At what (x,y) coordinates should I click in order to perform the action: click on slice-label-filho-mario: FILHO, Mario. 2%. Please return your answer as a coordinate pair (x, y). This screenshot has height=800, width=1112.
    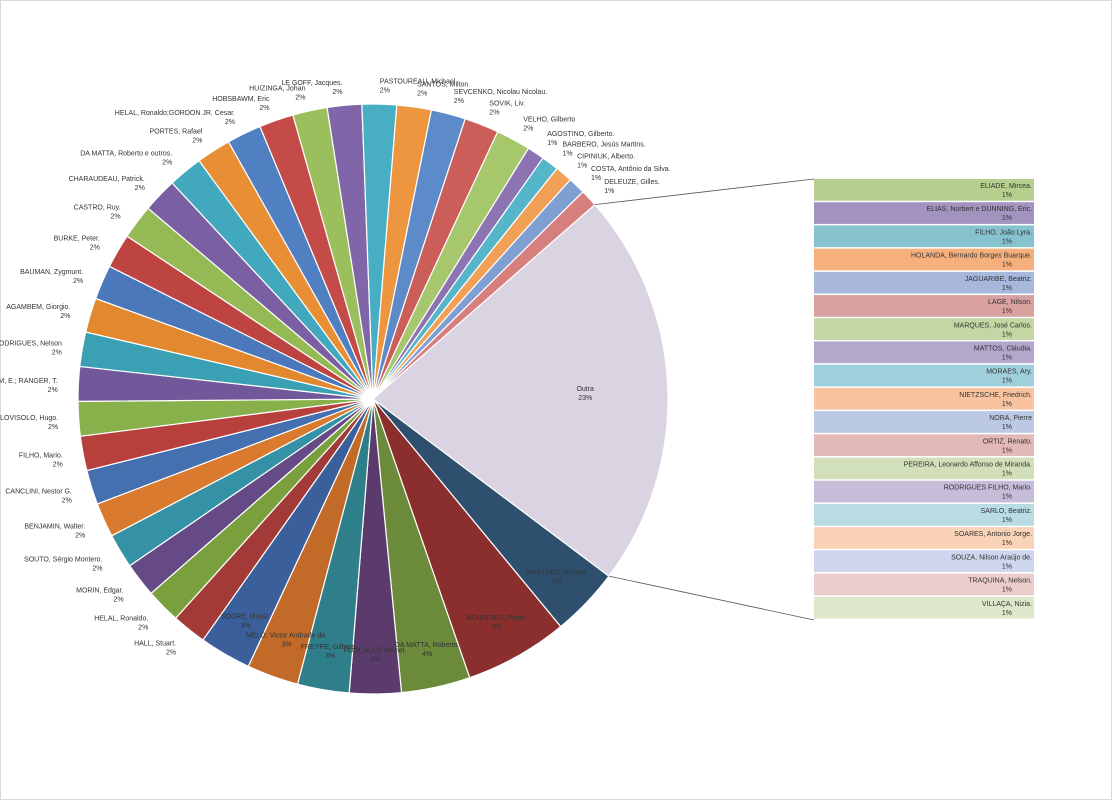
    Looking at the image, I should click on (41, 460).